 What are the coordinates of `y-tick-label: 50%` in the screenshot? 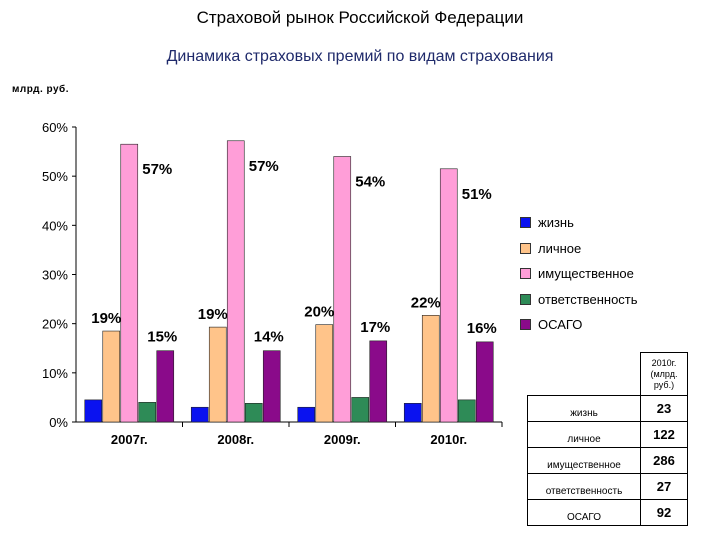 It's located at (55, 176).